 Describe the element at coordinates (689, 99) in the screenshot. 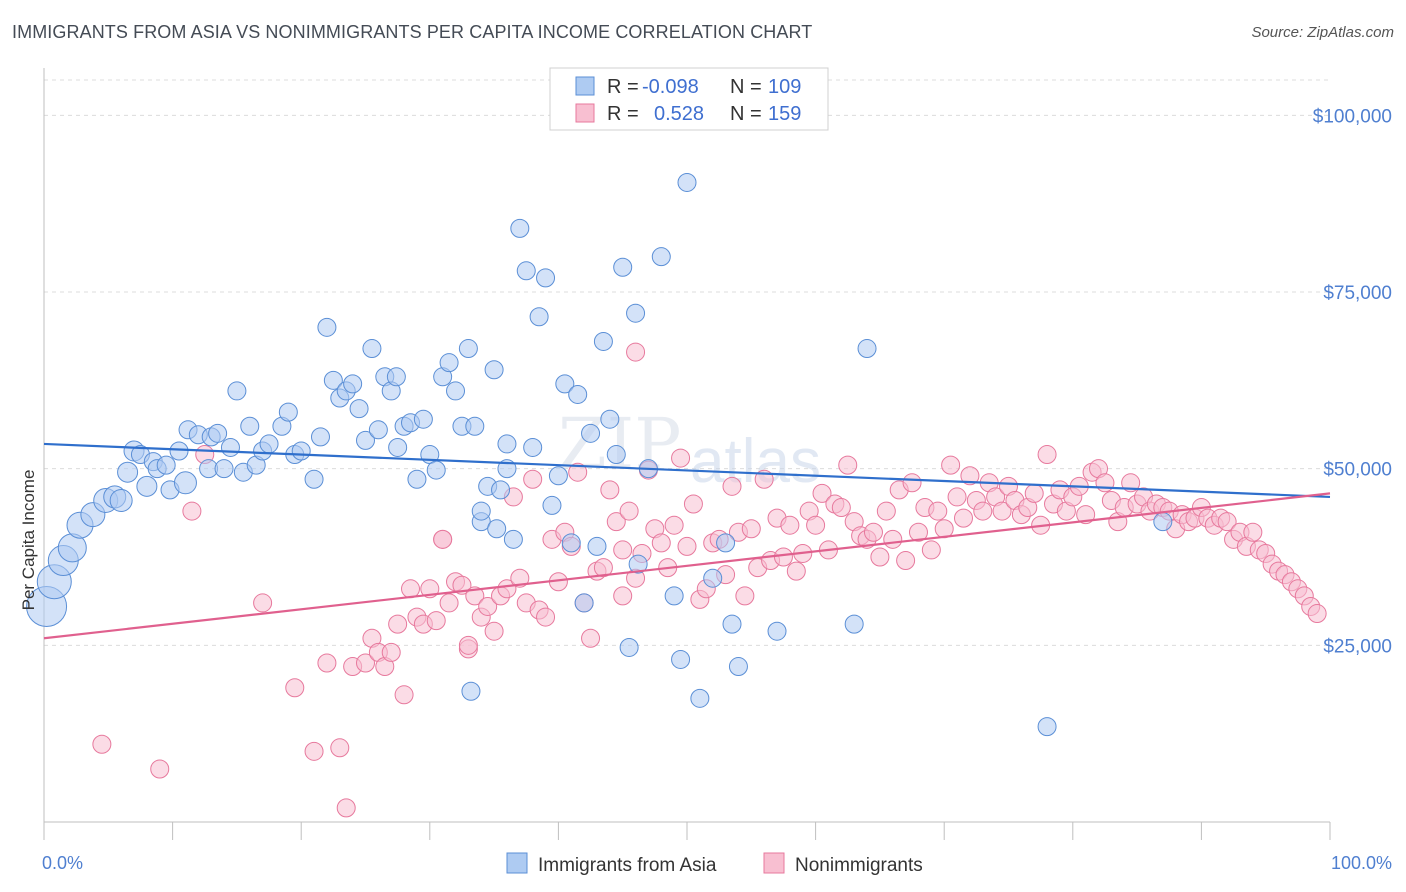

I see `legend-box` at that location.